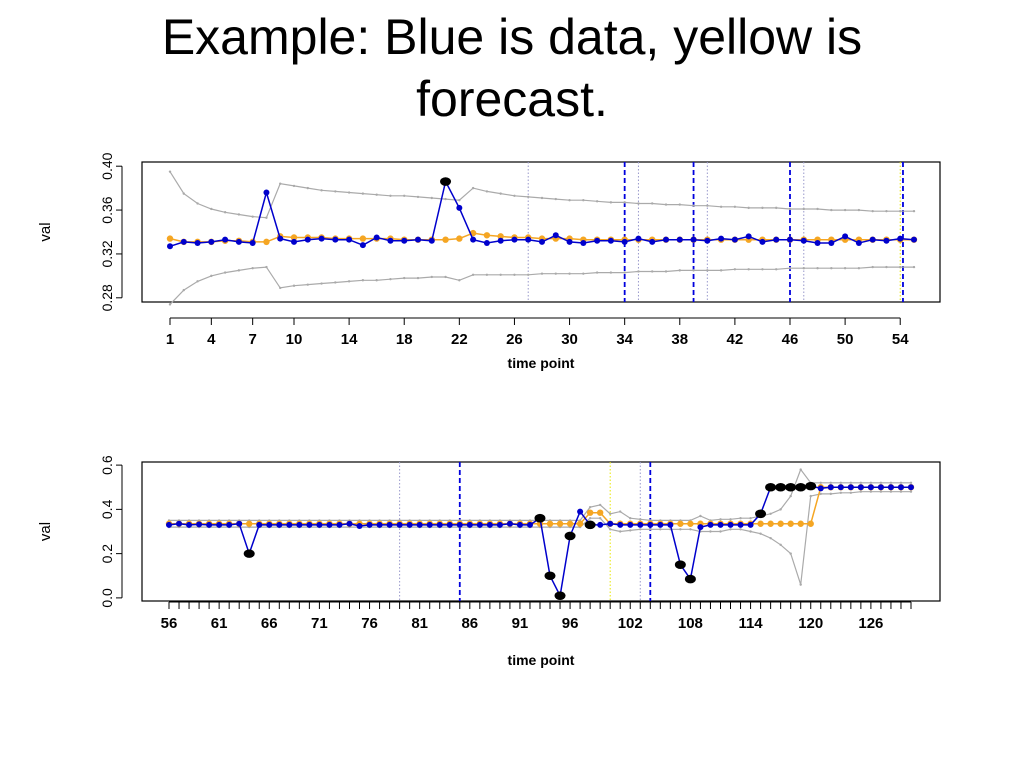 Image resolution: width=1024 pixels, height=768 pixels. Describe the element at coordinates (45, 531) in the screenshot. I see `y-axis-label: val` at that location.